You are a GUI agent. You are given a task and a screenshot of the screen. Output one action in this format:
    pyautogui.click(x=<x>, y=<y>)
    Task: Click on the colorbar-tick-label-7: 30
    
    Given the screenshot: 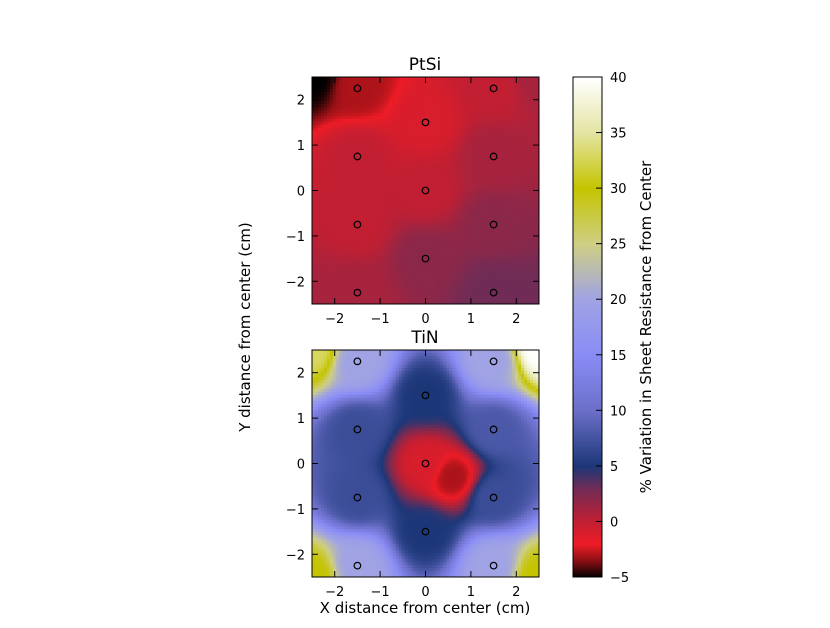 What is the action you would take?
    pyautogui.click(x=618, y=189)
    